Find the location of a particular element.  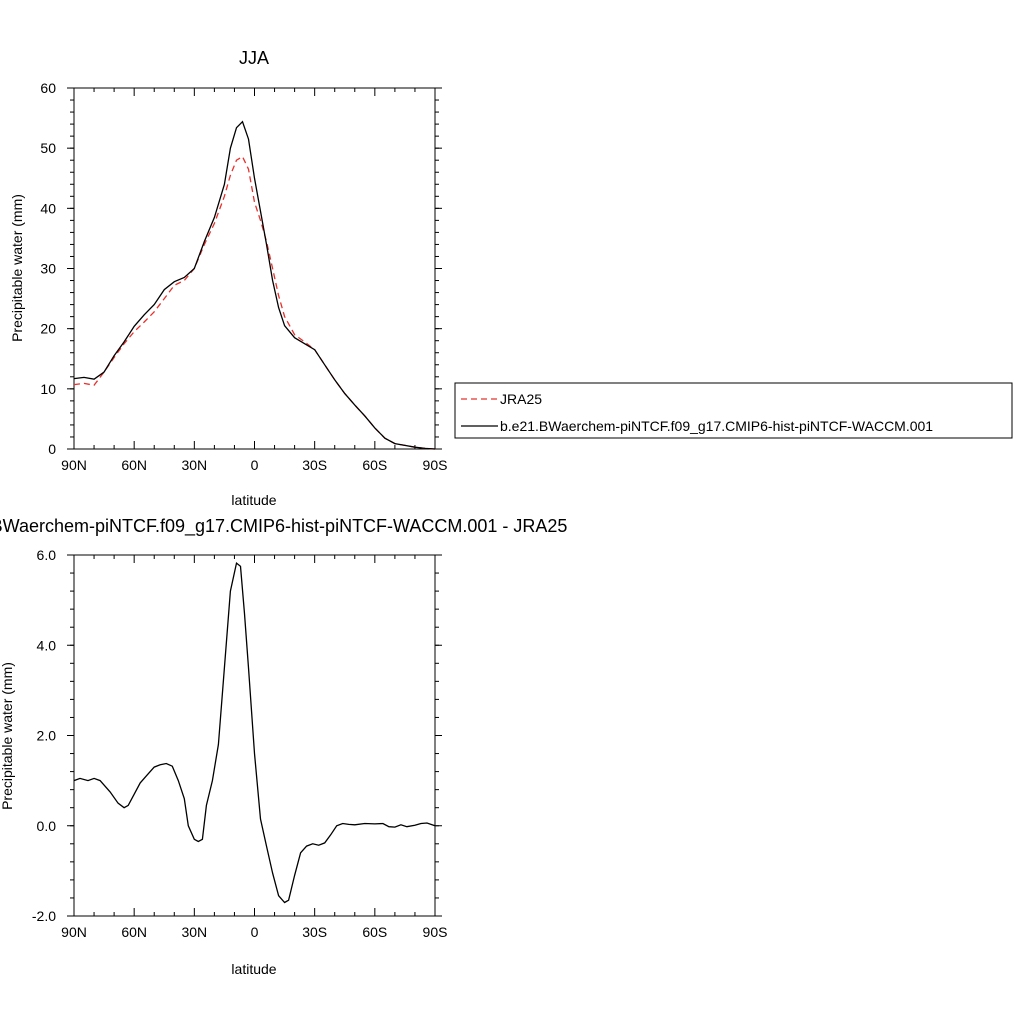

bottom-series-group is located at coordinates (254, 732).